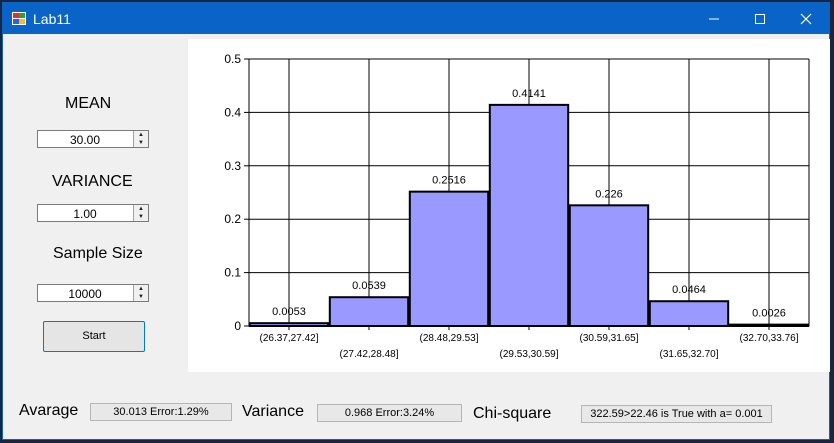 The width and height of the screenshot is (834, 443). Describe the element at coordinates (529, 94) in the screenshot. I see `bar-data-label: 0.4141` at that location.